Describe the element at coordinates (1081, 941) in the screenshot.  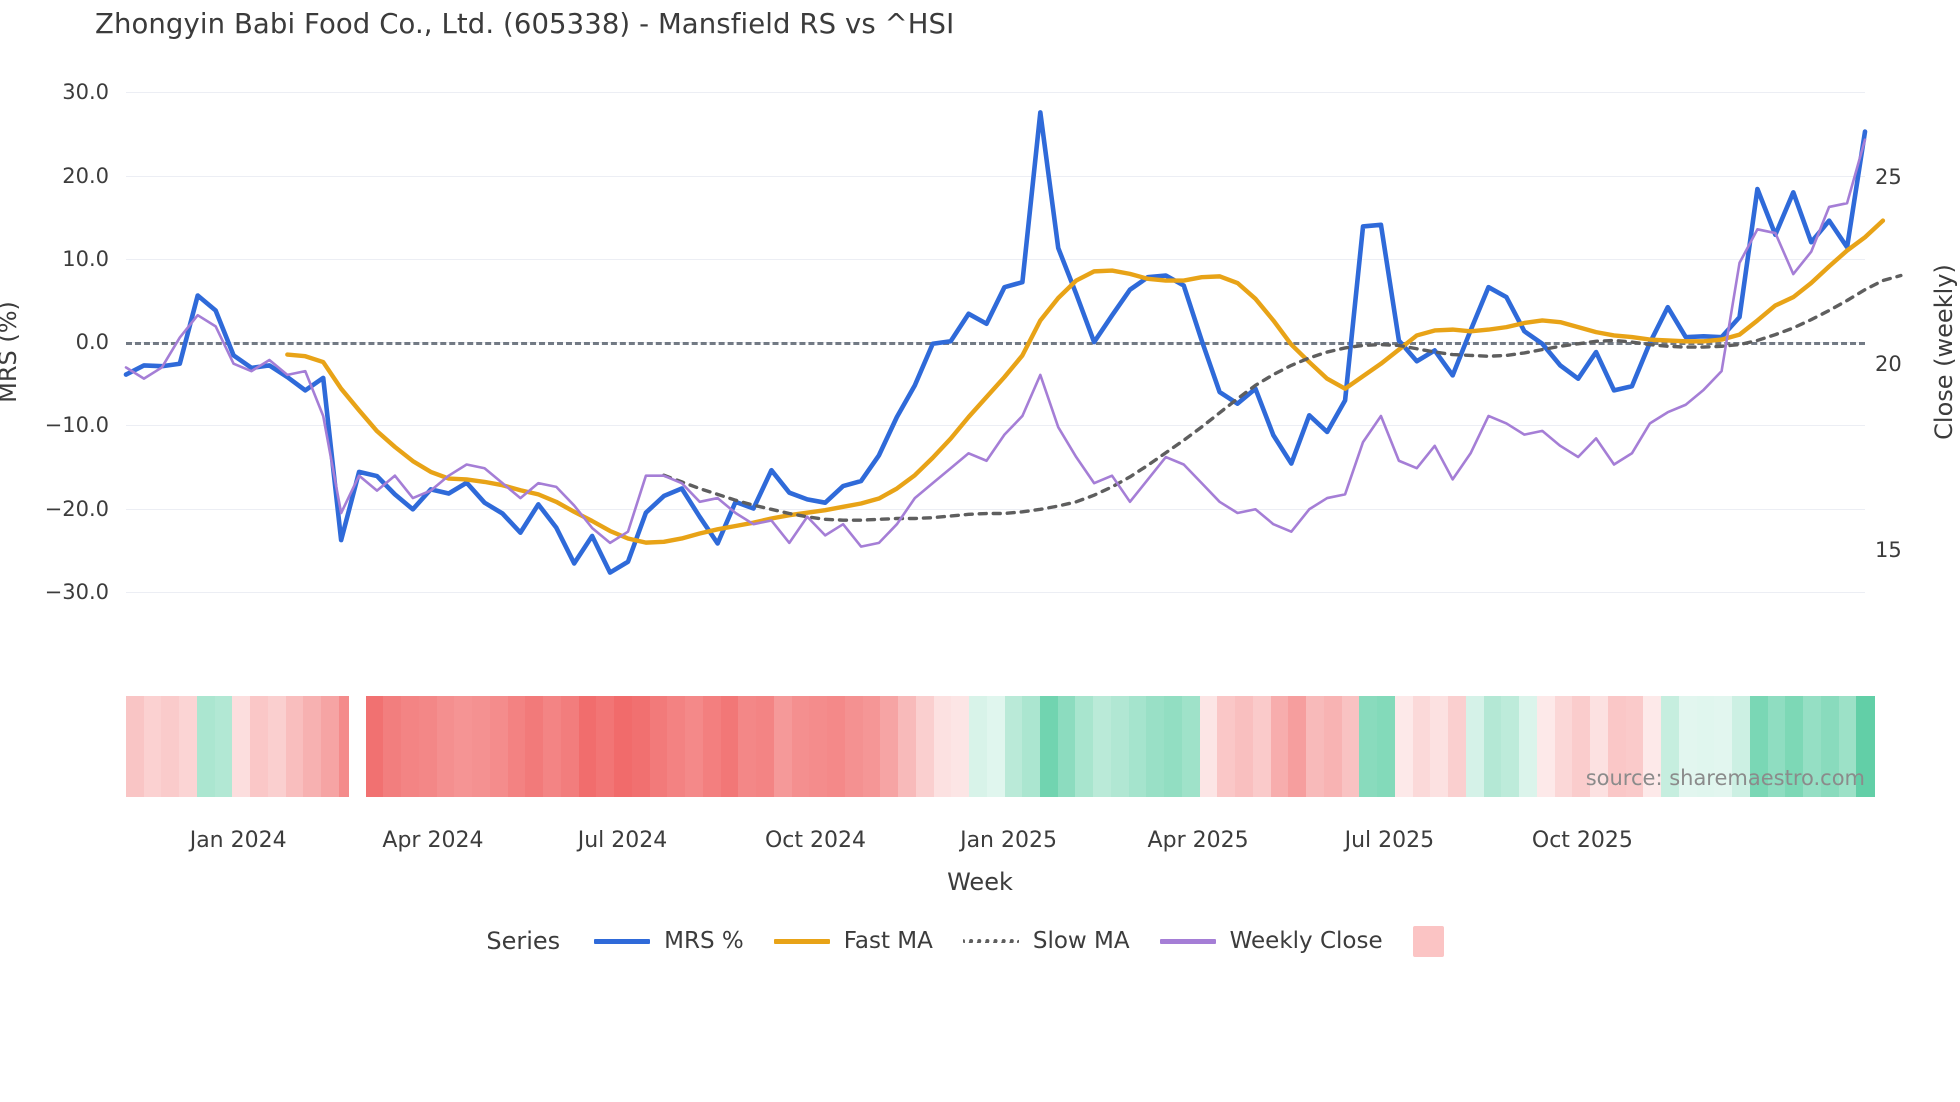
I see `legend-label: Slow MA` at that location.